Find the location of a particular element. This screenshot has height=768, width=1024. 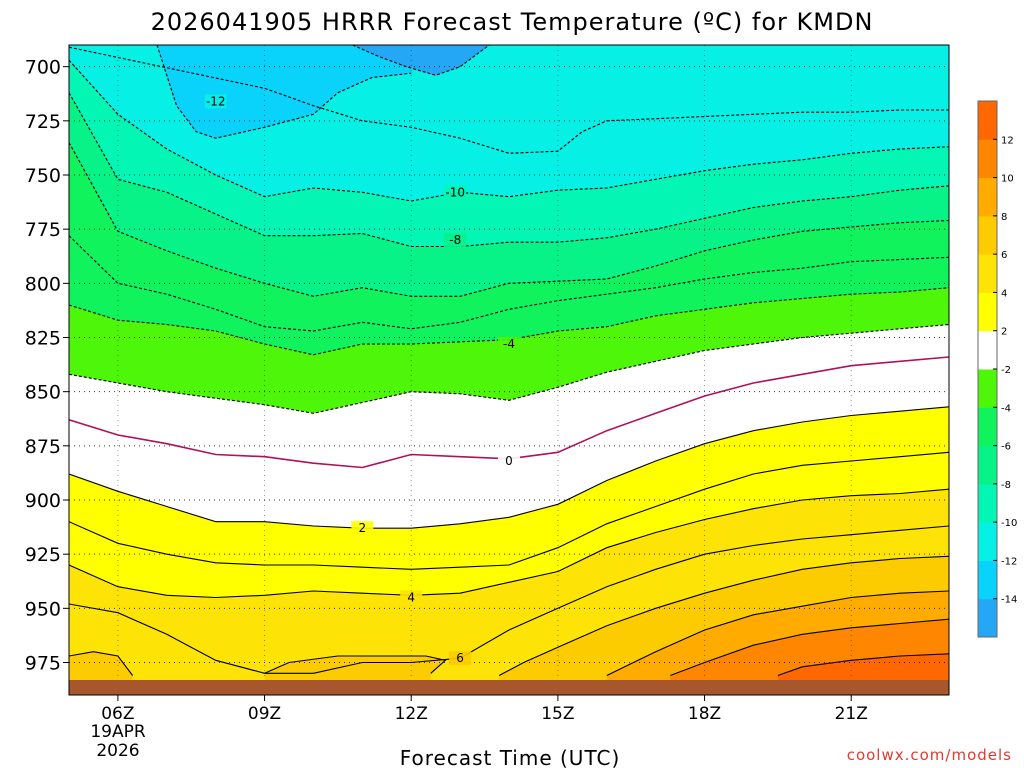

colorbar-tick-label-4: 4 is located at coordinates (1004, 293).